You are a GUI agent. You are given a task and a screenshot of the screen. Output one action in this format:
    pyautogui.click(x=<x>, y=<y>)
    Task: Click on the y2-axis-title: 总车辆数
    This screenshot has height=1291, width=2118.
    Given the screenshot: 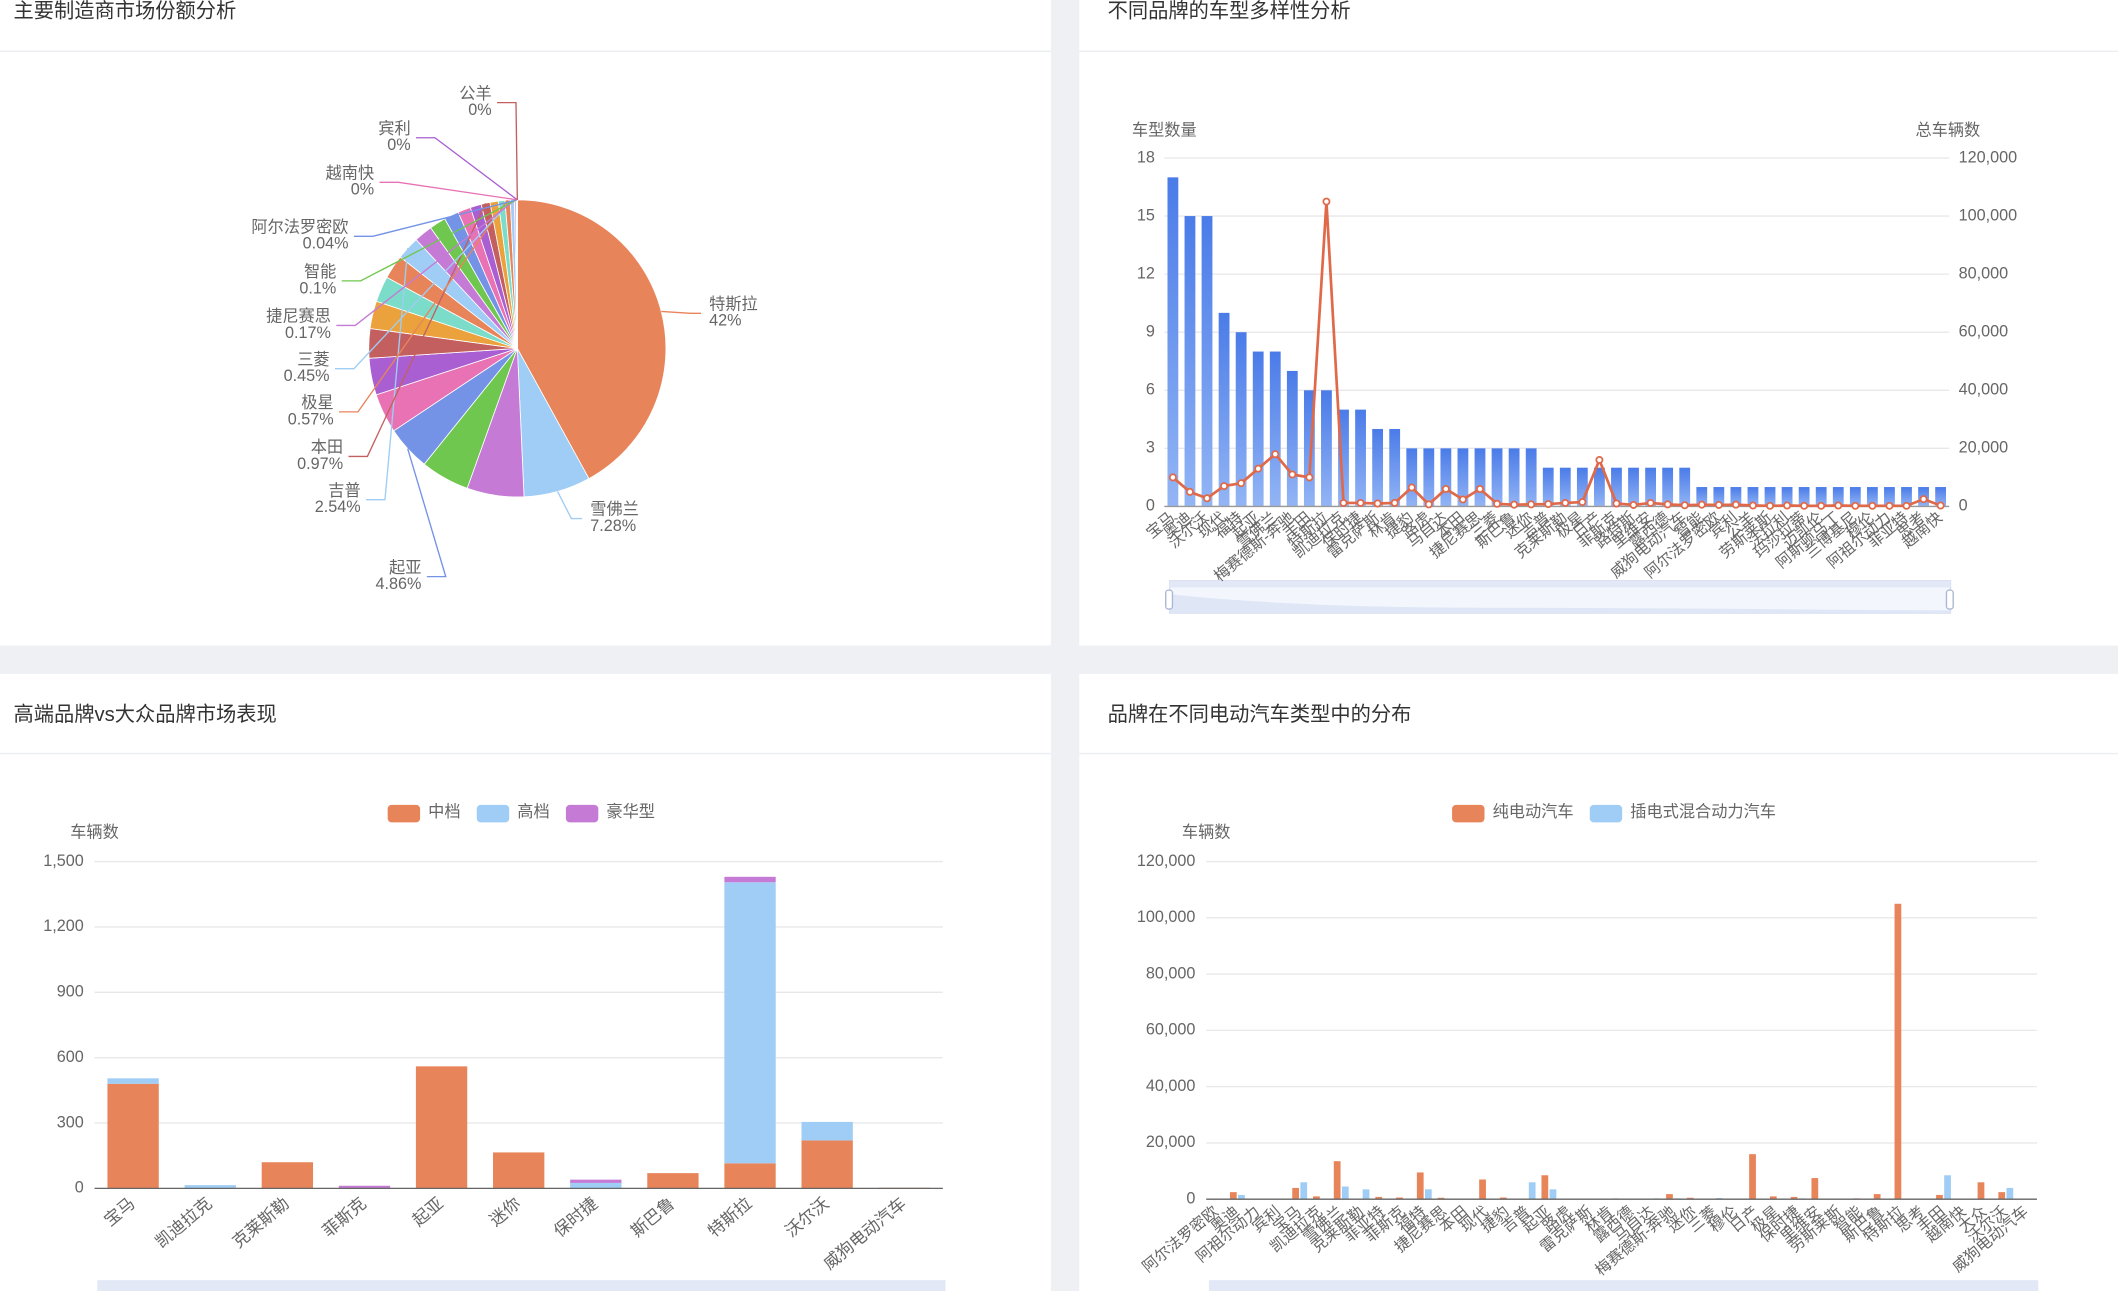 What is the action you would take?
    pyautogui.click(x=1947, y=130)
    